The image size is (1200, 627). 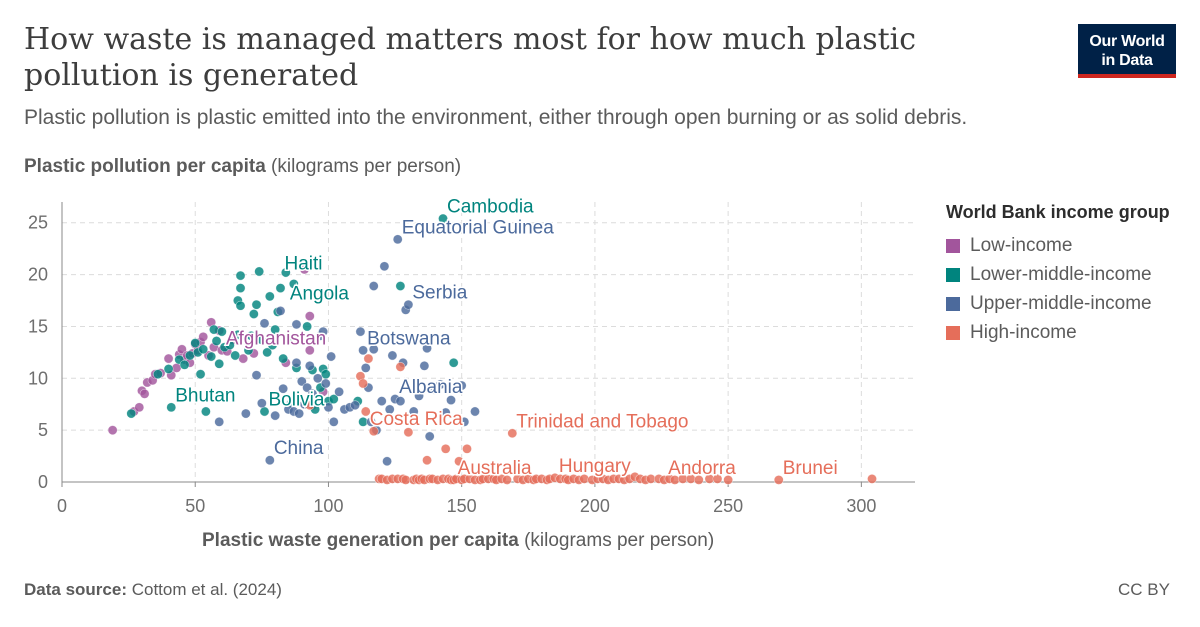 I want to click on owid-logo: Our World in Data, so click(x=1127, y=51).